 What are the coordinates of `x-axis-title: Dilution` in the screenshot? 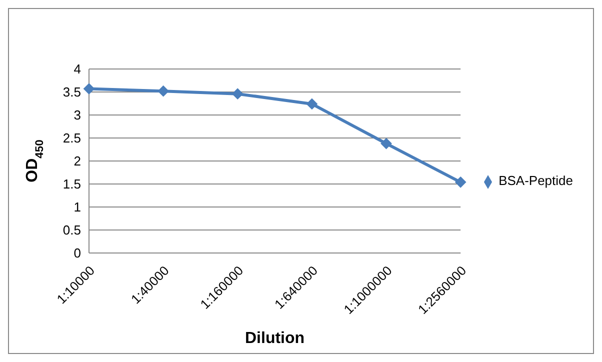 It's located at (275, 338).